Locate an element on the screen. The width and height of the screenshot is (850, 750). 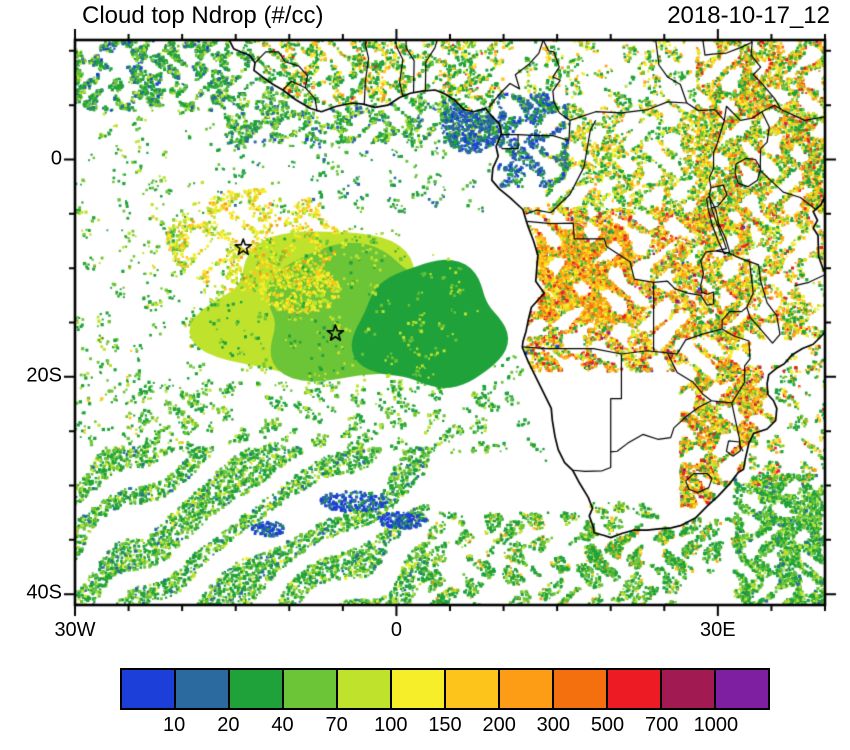
chart-title: Cloud top Ndrop (#/cc) is located at coordinates (203, 15).